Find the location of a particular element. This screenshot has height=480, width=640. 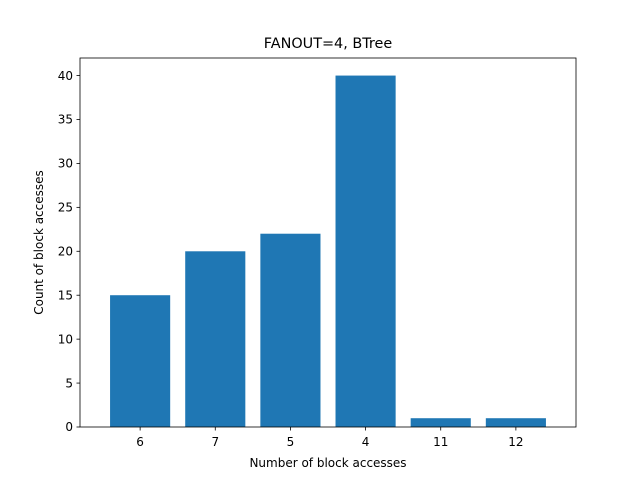

y-tick-label: 30 is located at coordinates (65, 164).